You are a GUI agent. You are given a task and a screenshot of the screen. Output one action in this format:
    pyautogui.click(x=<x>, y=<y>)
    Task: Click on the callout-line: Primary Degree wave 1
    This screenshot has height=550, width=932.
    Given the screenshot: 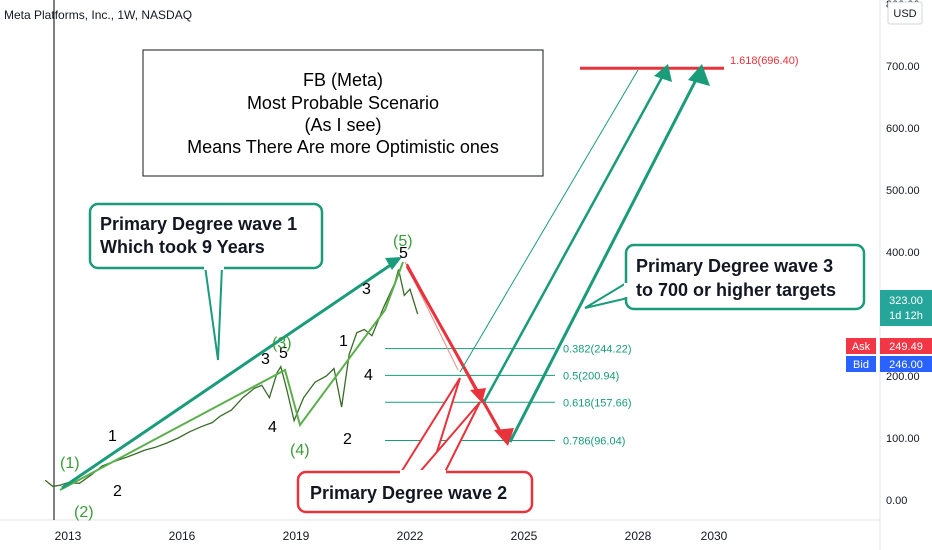 What is the action you would take?
    pyautogui.click(x=198, y=224)
    